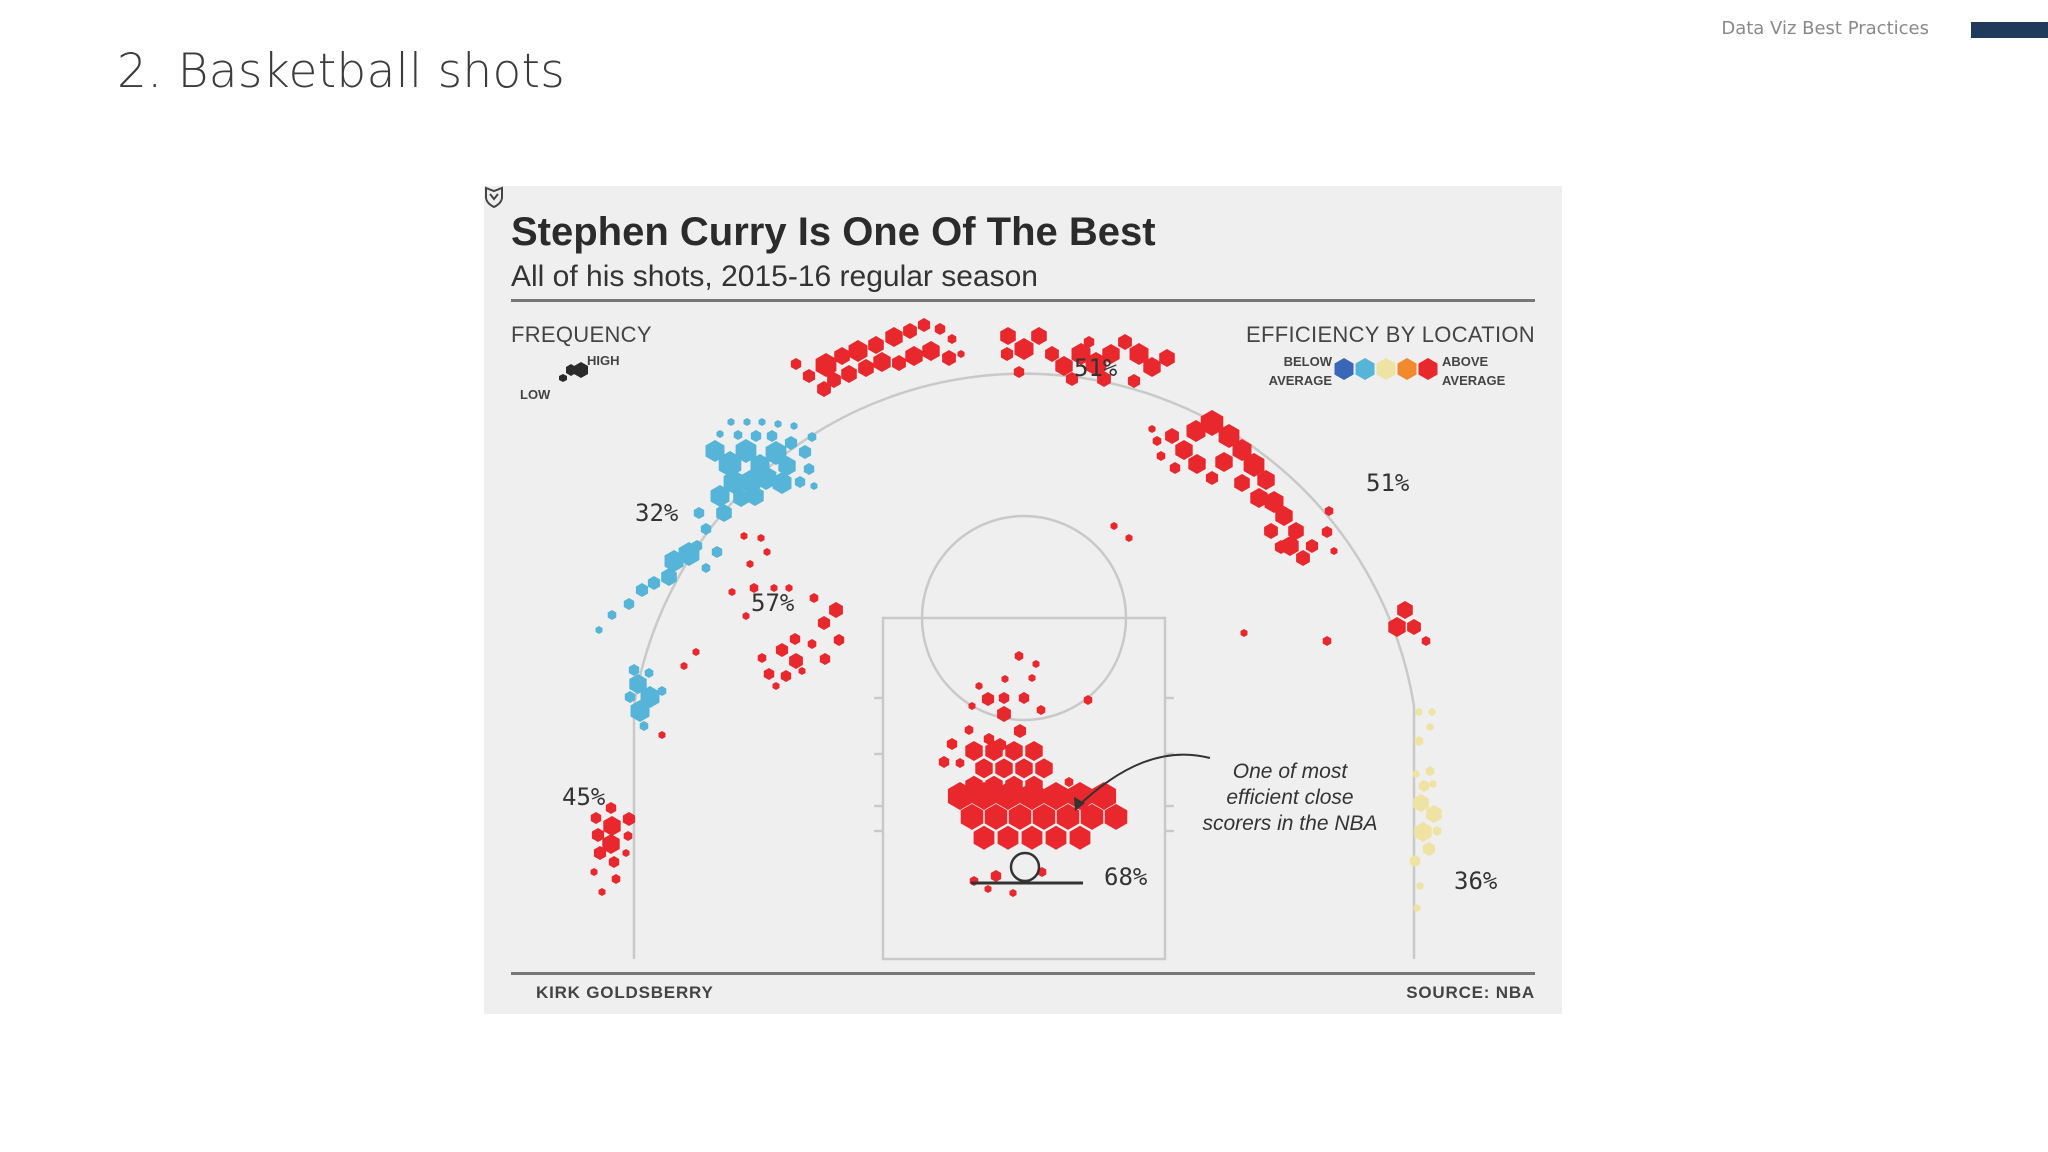 This screenshot has height=1152, width=2048. I want to click on zone-label-right-wing: 51%, so click(1388, 483).